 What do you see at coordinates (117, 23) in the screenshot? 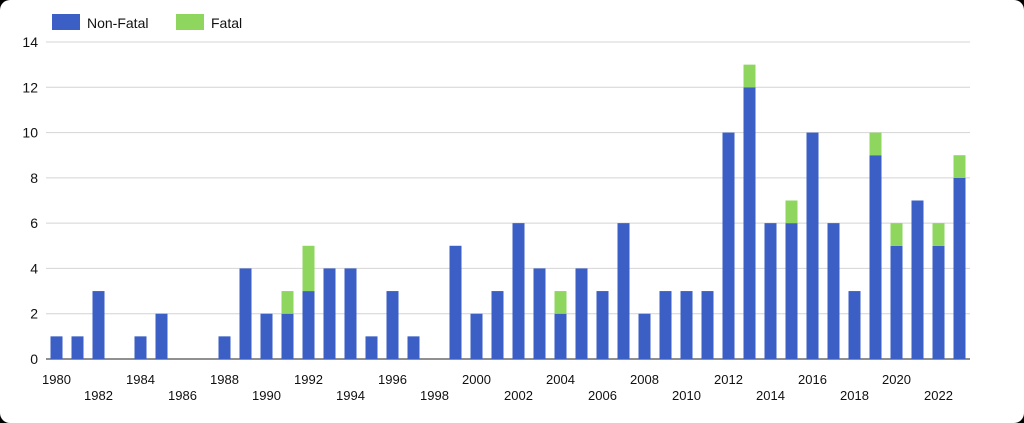
I see `legend-label-non-fatal: Non-Fatal` at bounding box center [117, 23].